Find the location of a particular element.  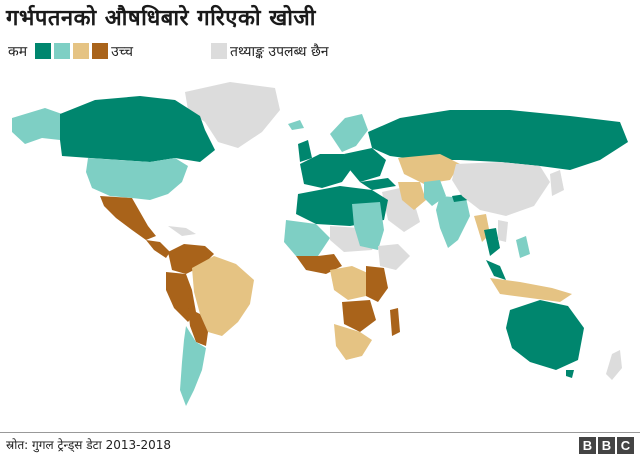

region-indonesia is located at coordinates (531, 290).